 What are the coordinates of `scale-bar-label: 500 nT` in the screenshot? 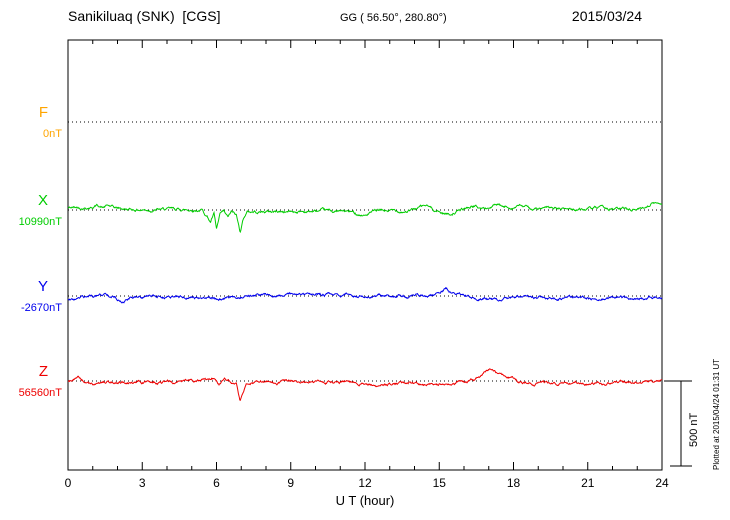 It's located at (694, 429).